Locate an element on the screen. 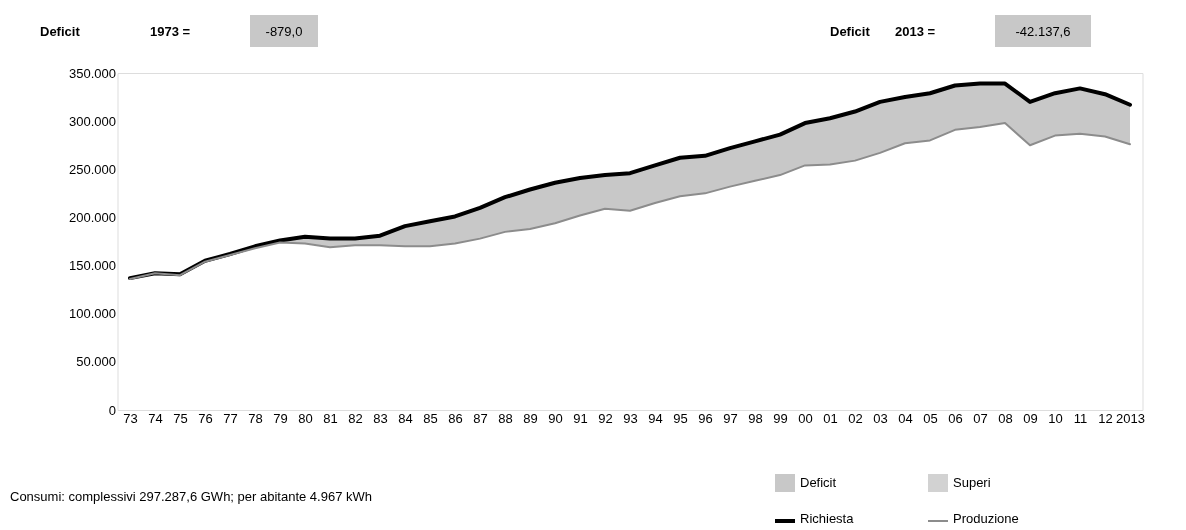 The image size is (1186, 530). x-tick-label: 93 is located at coordinates (630, 418).